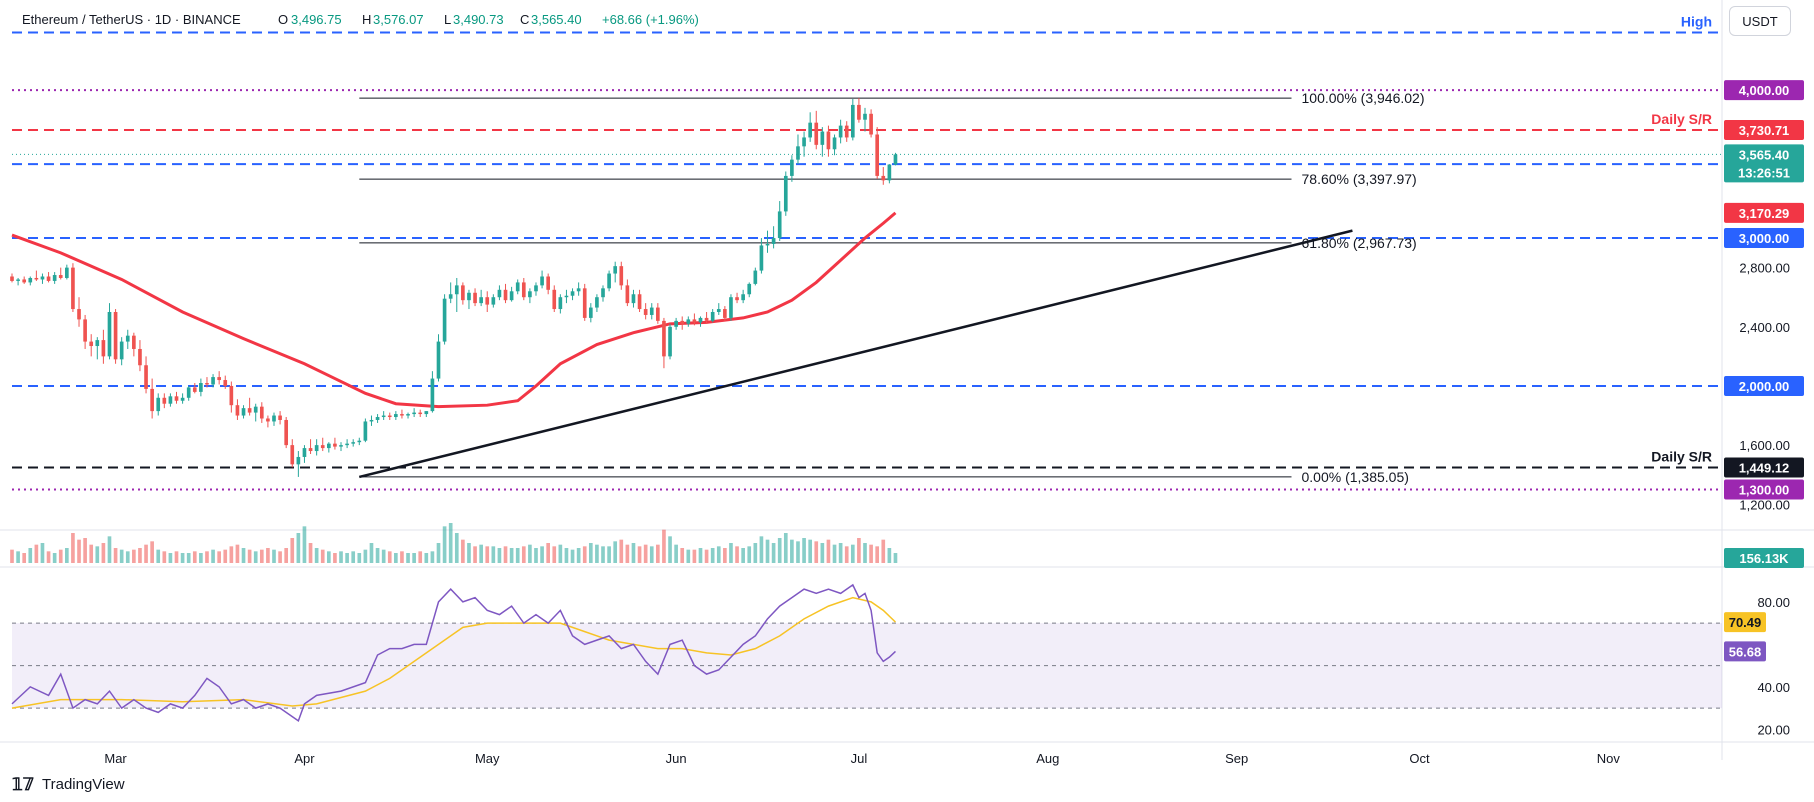 This screenshot has width=1814, height=802. What do you see at coordinates (304, 758) in the screenshot?
I see `time-tick-label: Apr` at bounding box center [304, 758].